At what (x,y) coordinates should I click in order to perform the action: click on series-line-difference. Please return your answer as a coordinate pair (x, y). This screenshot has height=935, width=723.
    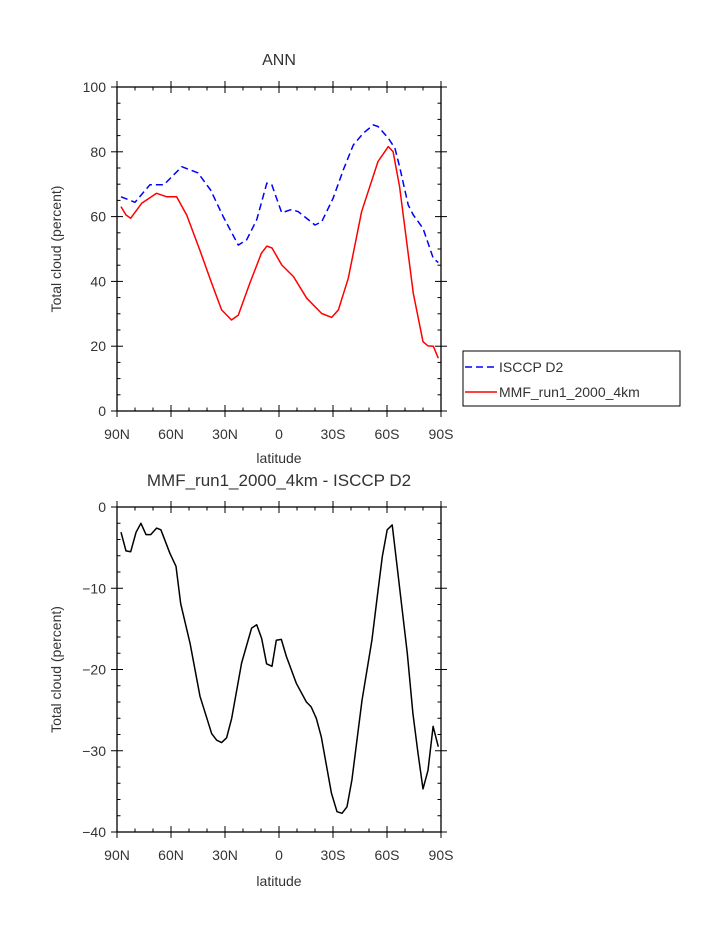
    Looking at the image, I should click on (280, 668).